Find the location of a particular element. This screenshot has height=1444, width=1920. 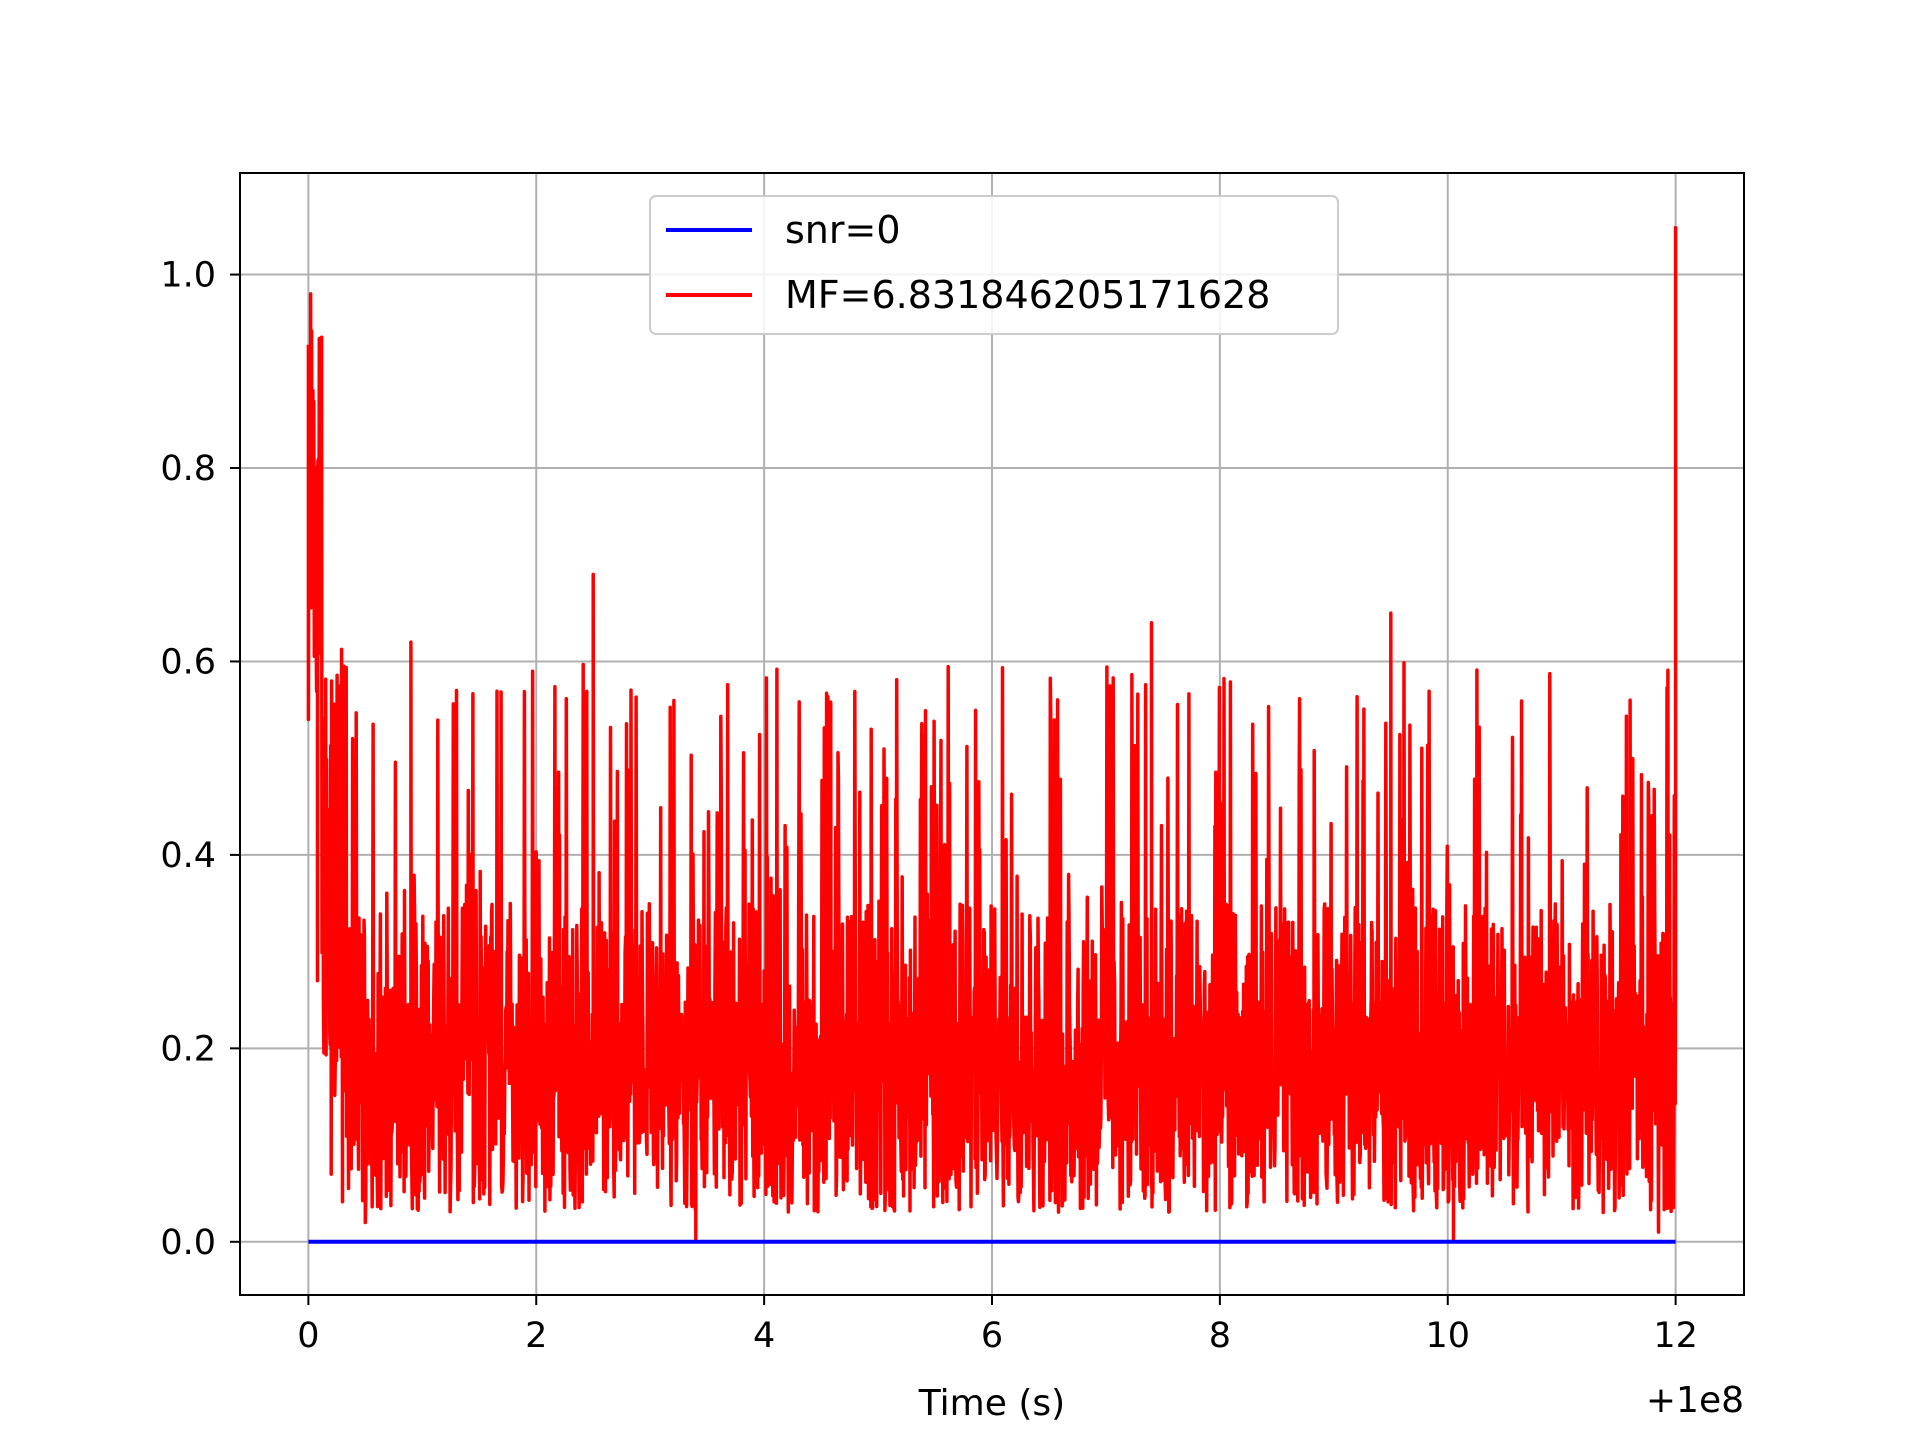

x-tick-label: 12 is located at coordinates (1675, 1336).